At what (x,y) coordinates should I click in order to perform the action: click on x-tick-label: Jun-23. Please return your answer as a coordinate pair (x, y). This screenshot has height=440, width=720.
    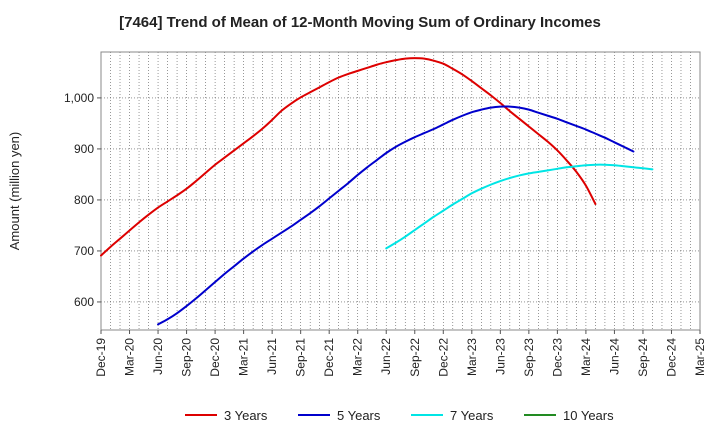
    Looking at the image, I should click on (500, 356).